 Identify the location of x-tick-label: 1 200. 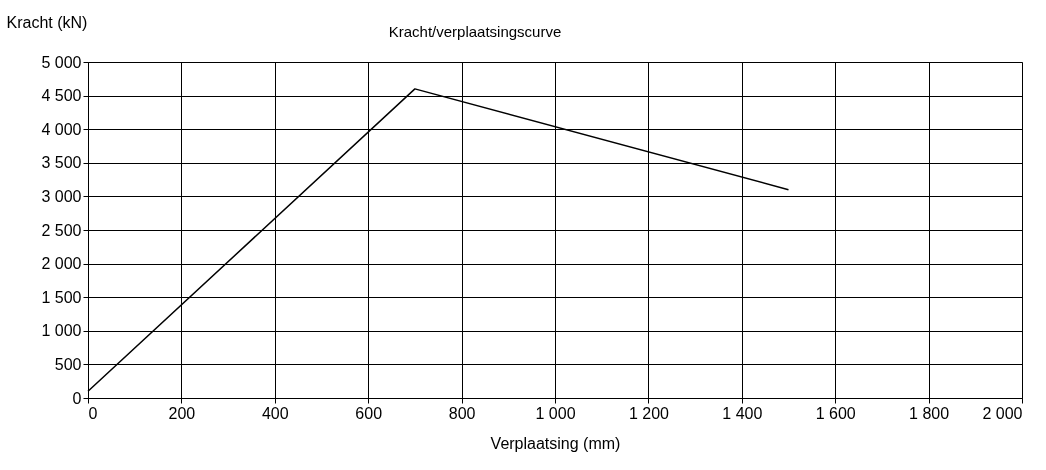
(649, 413).